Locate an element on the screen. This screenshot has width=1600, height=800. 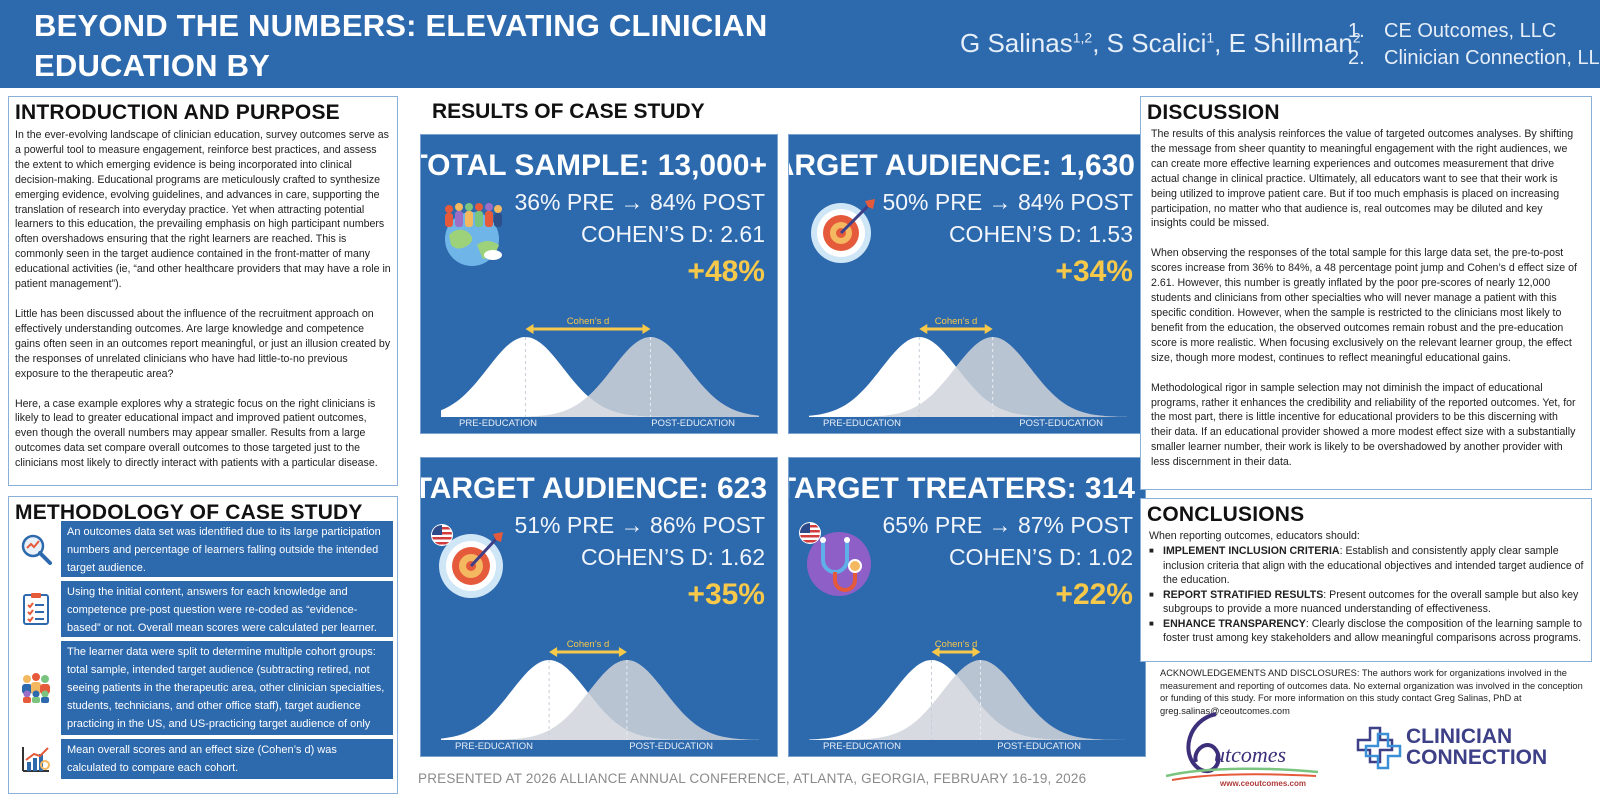
card-gain: +48% is located at coordinates (726, 271).